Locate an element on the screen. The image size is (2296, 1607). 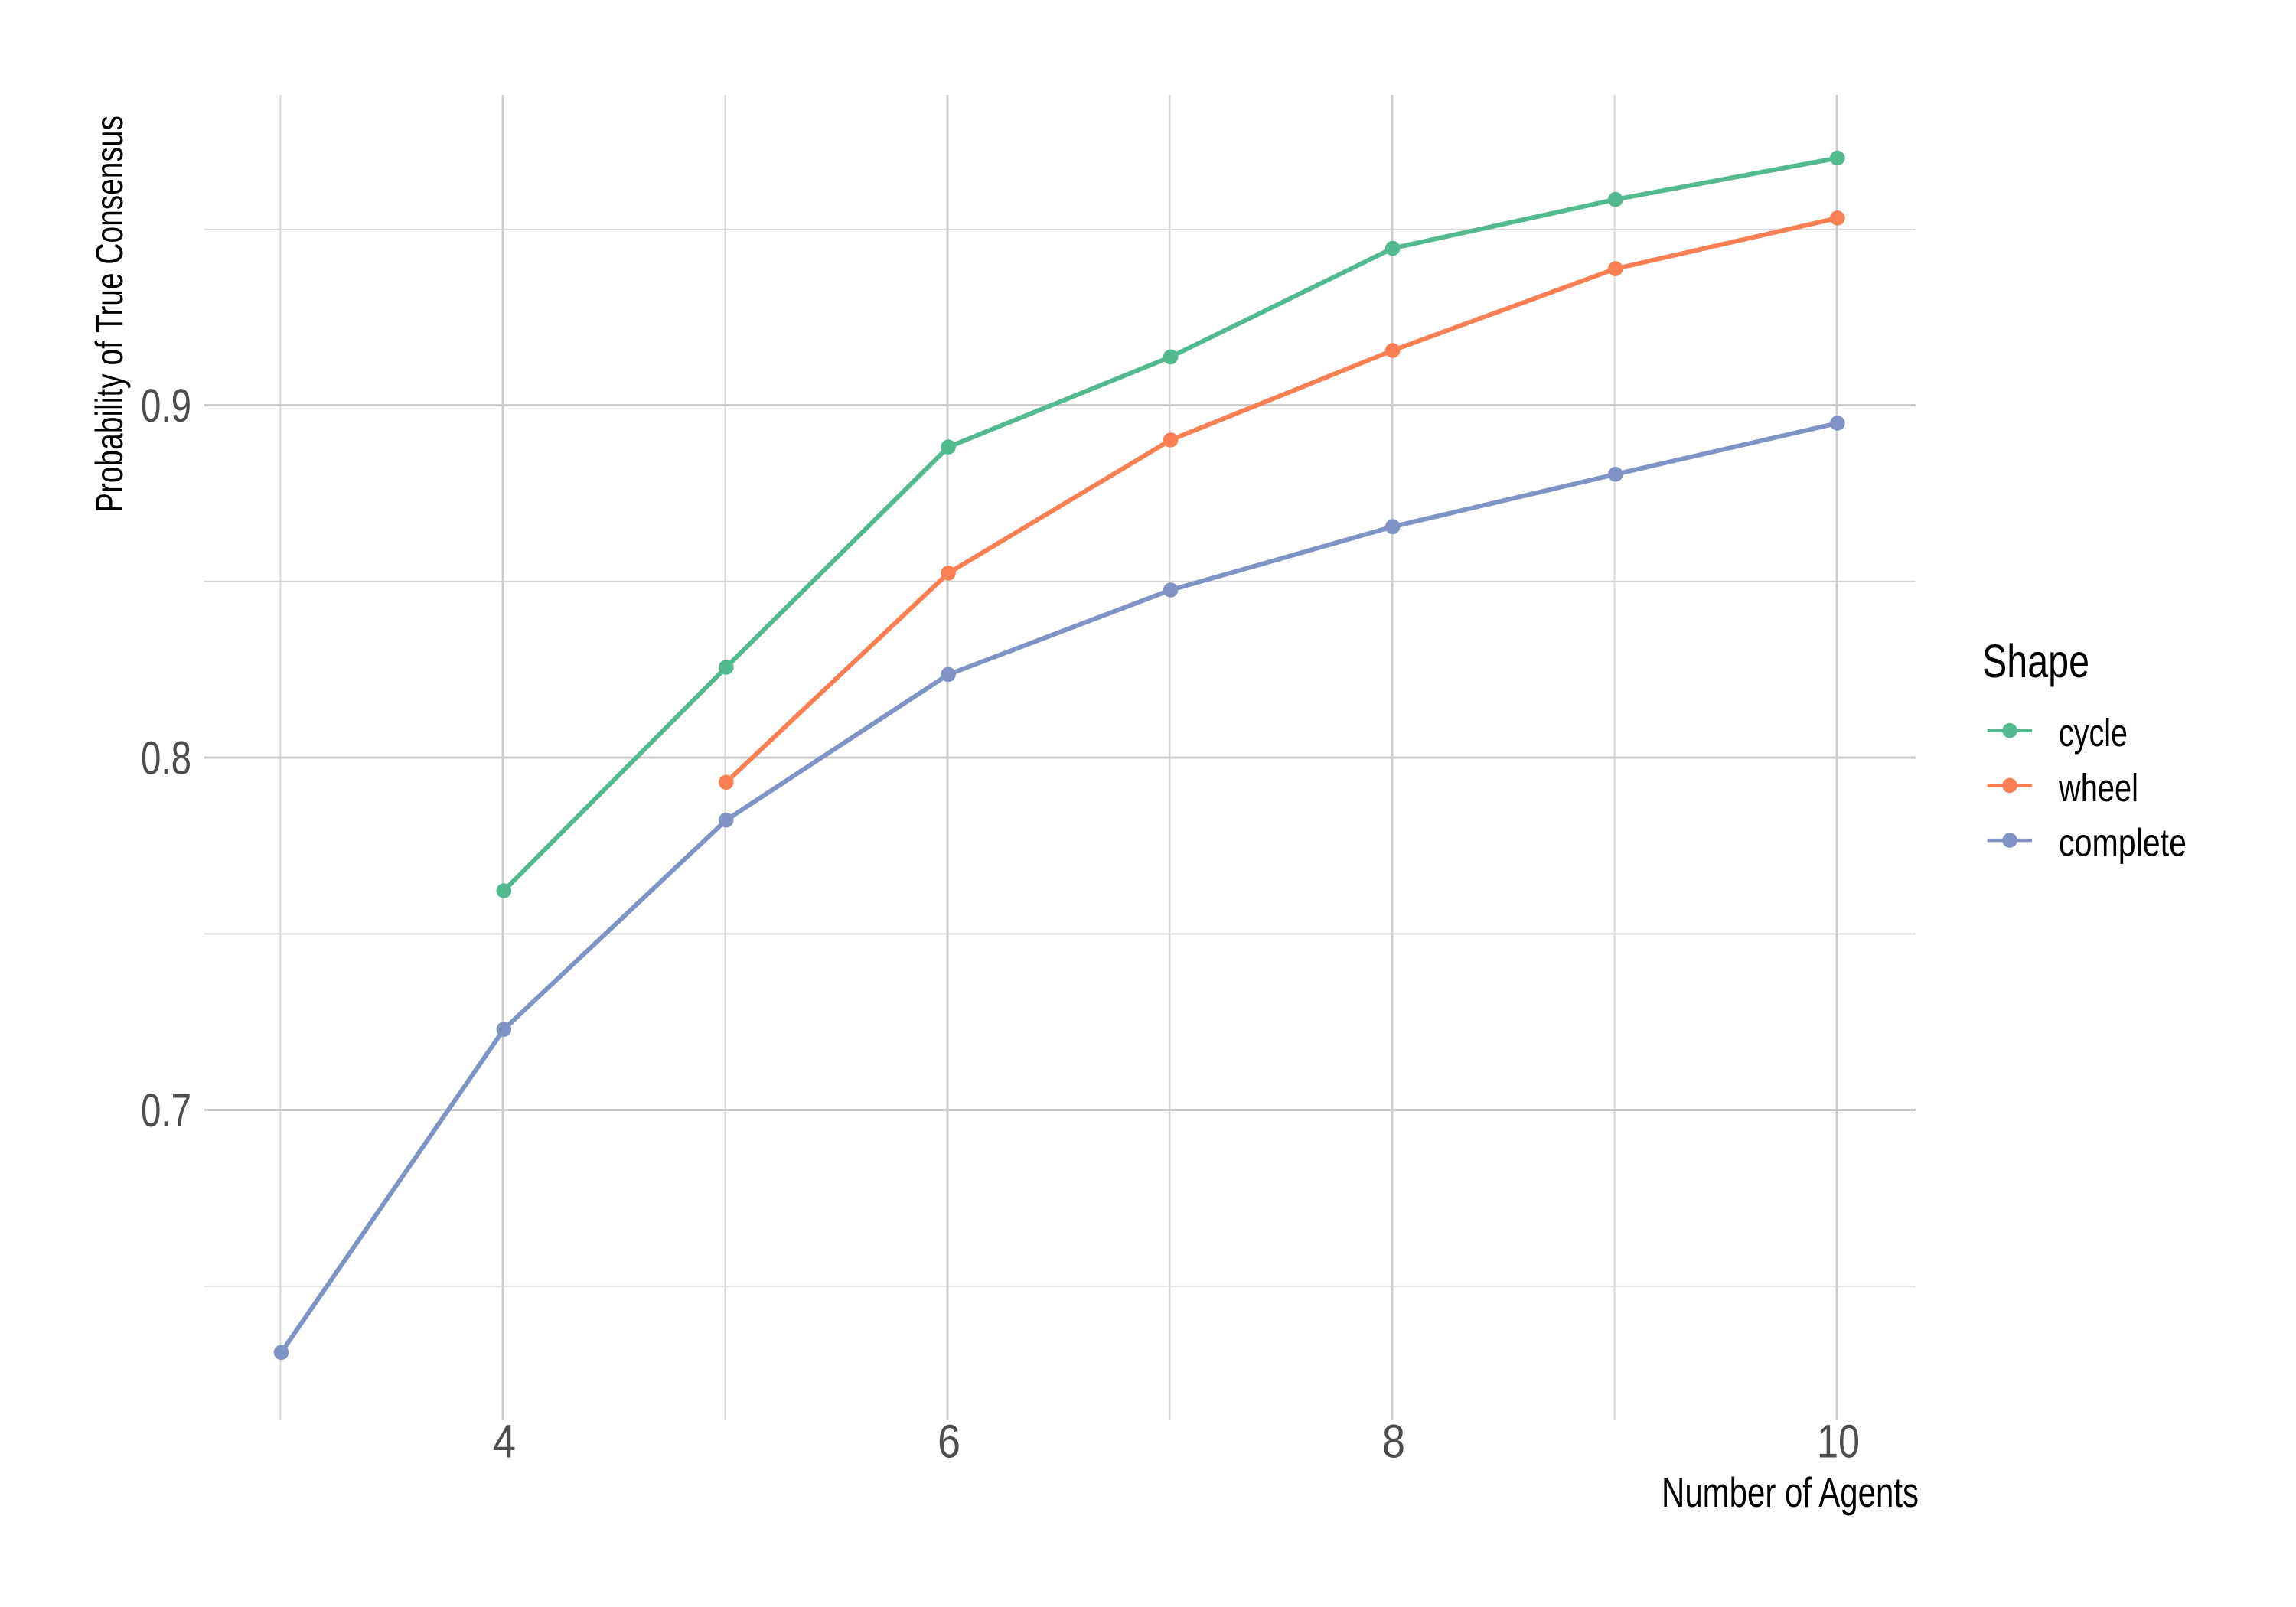
svg-text: 10 is located at coordinates (1838, 1442).